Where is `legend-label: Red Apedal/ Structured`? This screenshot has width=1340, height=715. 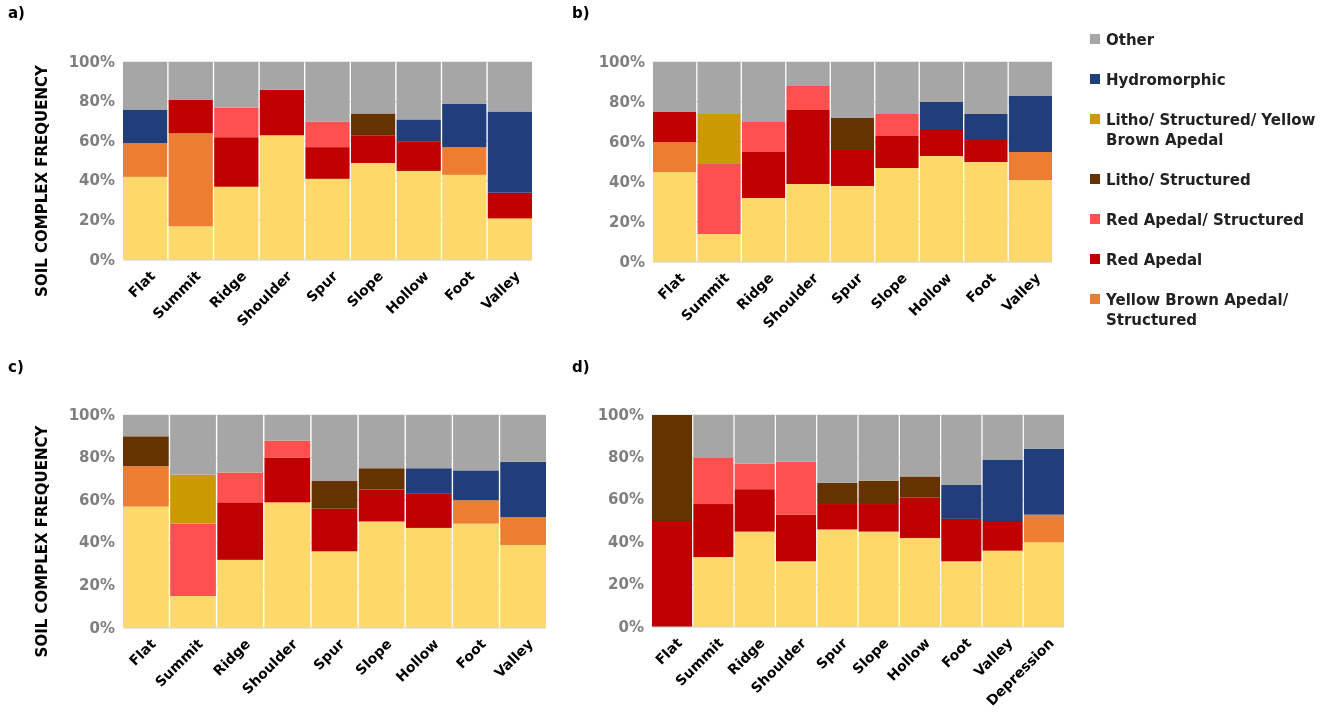
legend-label: Red Apedal/ Structured is located at coordinates (1205, 219).